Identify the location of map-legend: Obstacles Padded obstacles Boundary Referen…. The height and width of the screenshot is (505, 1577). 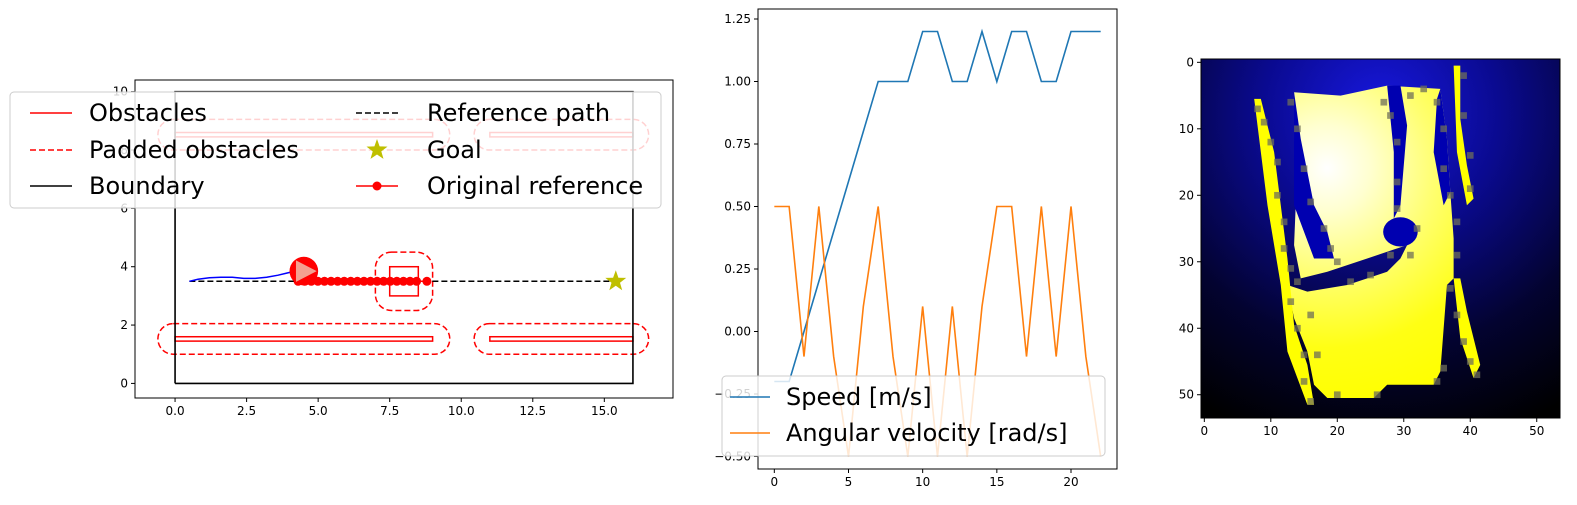
(335, 150).